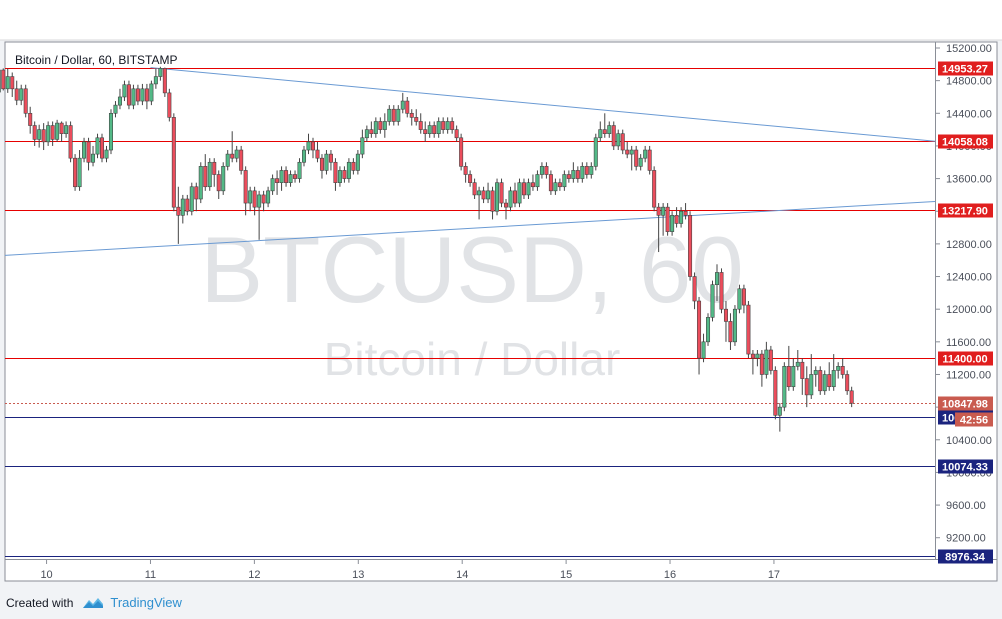  What do you see at coordinates (358, 575) in the screenshot?
I see `x-tick-label: 13` at bounding box center [358, 575].